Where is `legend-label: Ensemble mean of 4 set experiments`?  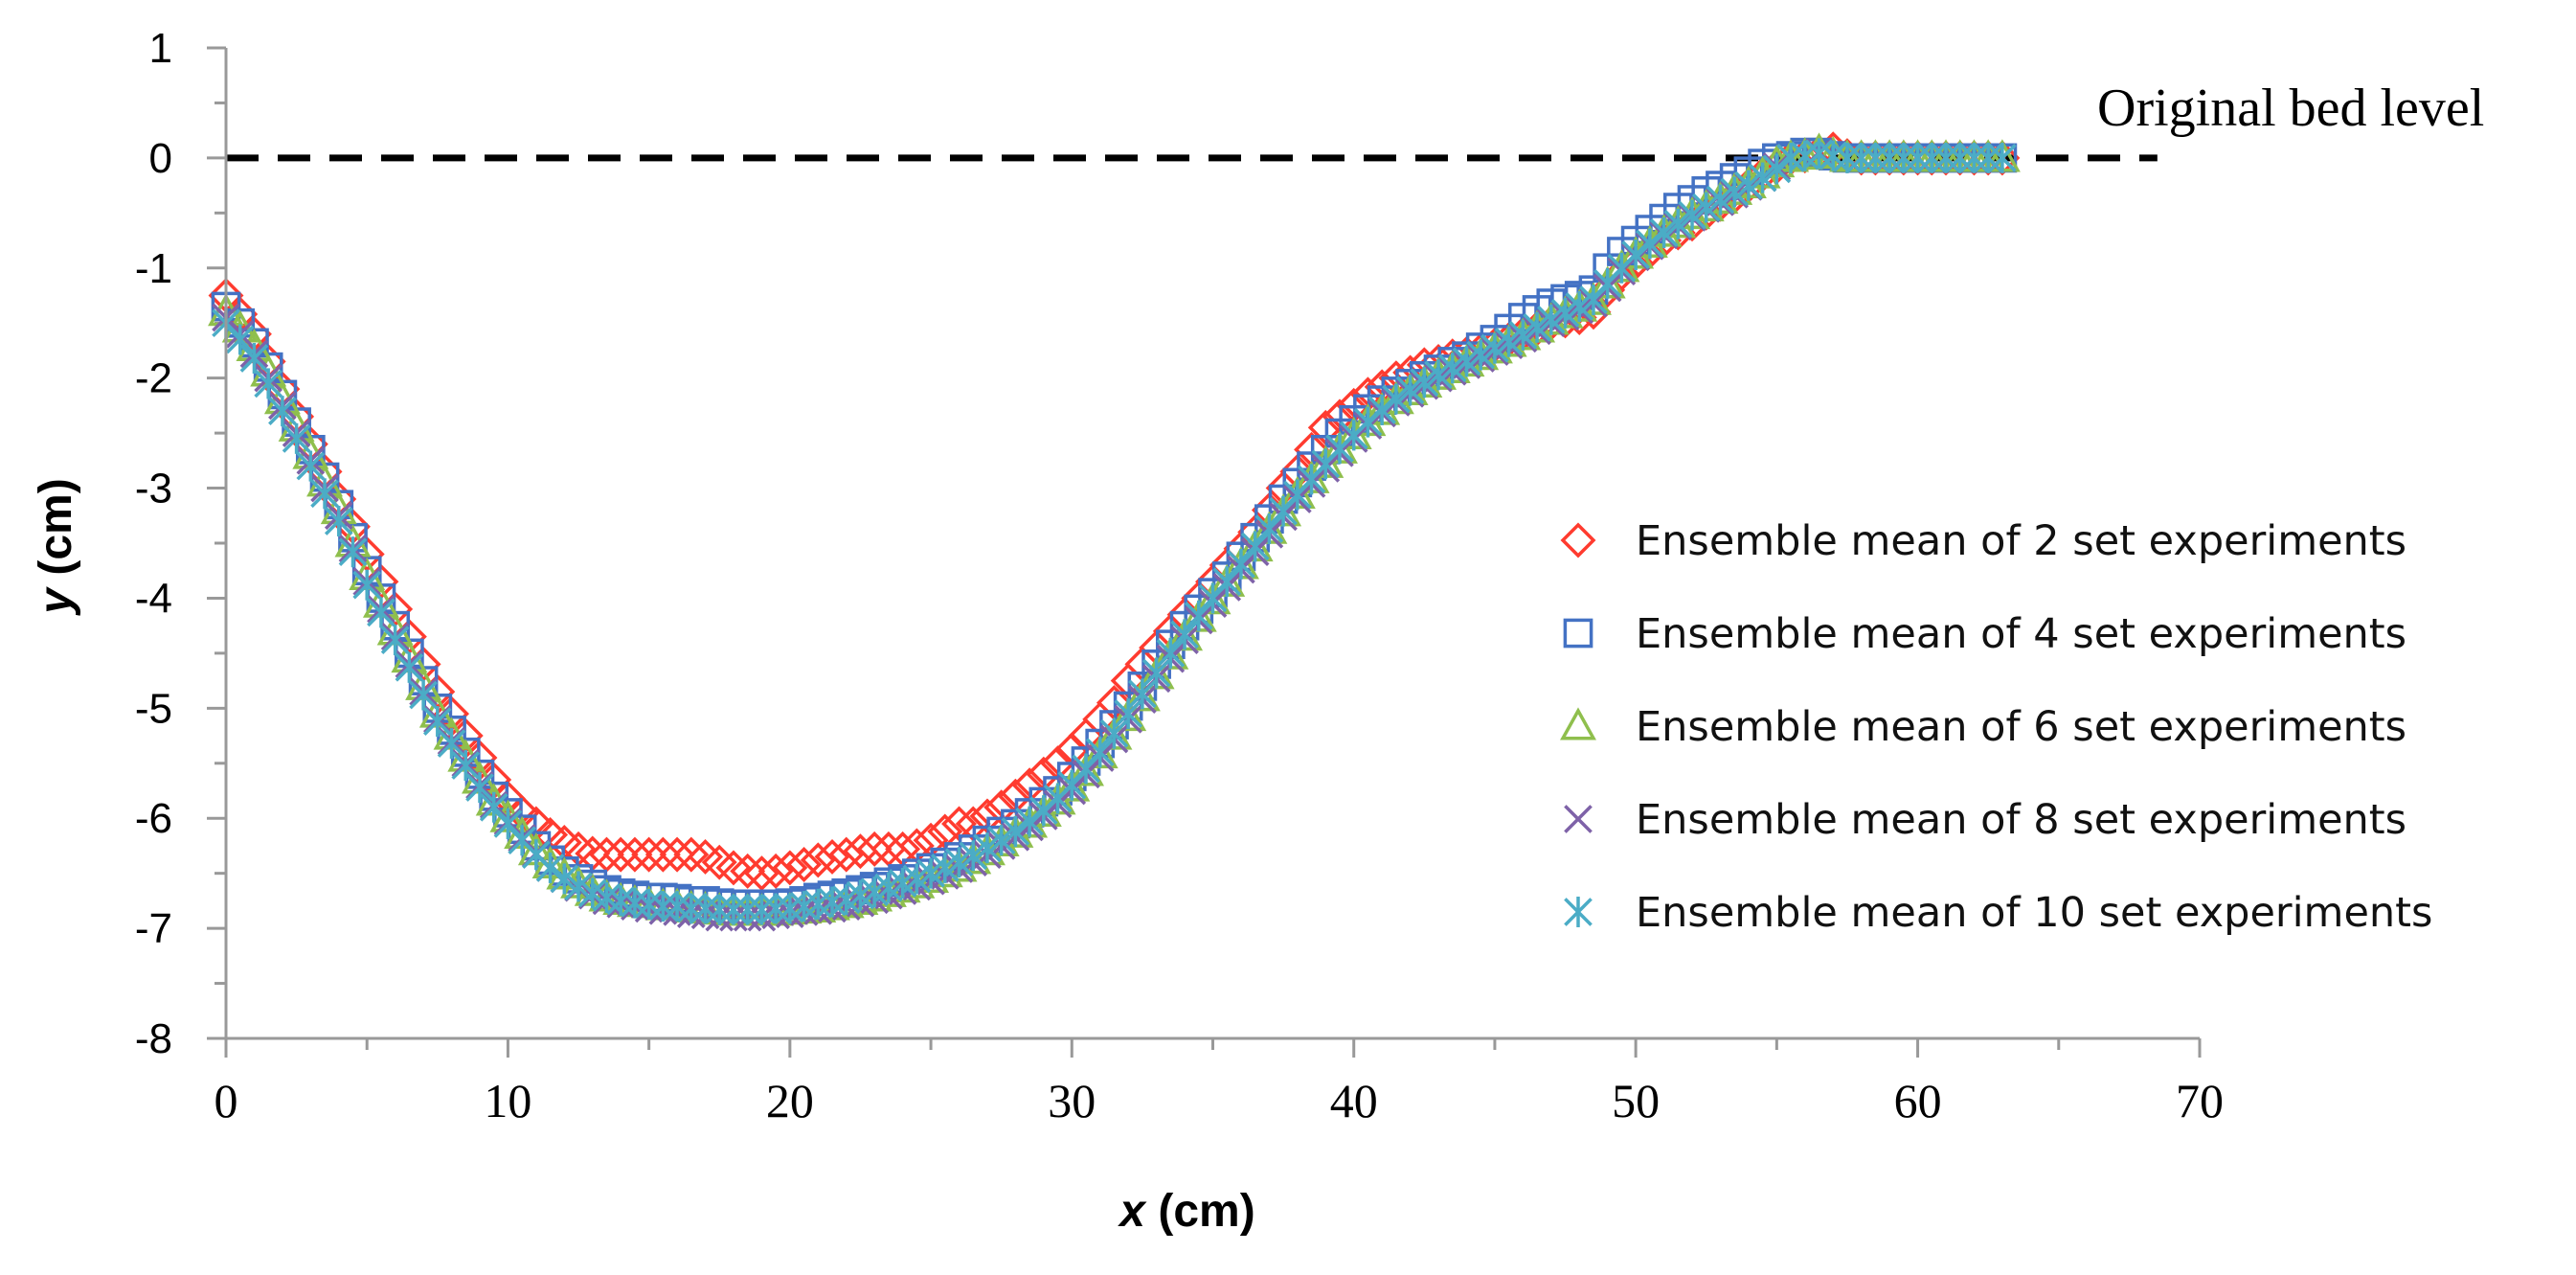
legend-label: Ensemble mean of 4 set experiments is located at coordinates (2021, 634).